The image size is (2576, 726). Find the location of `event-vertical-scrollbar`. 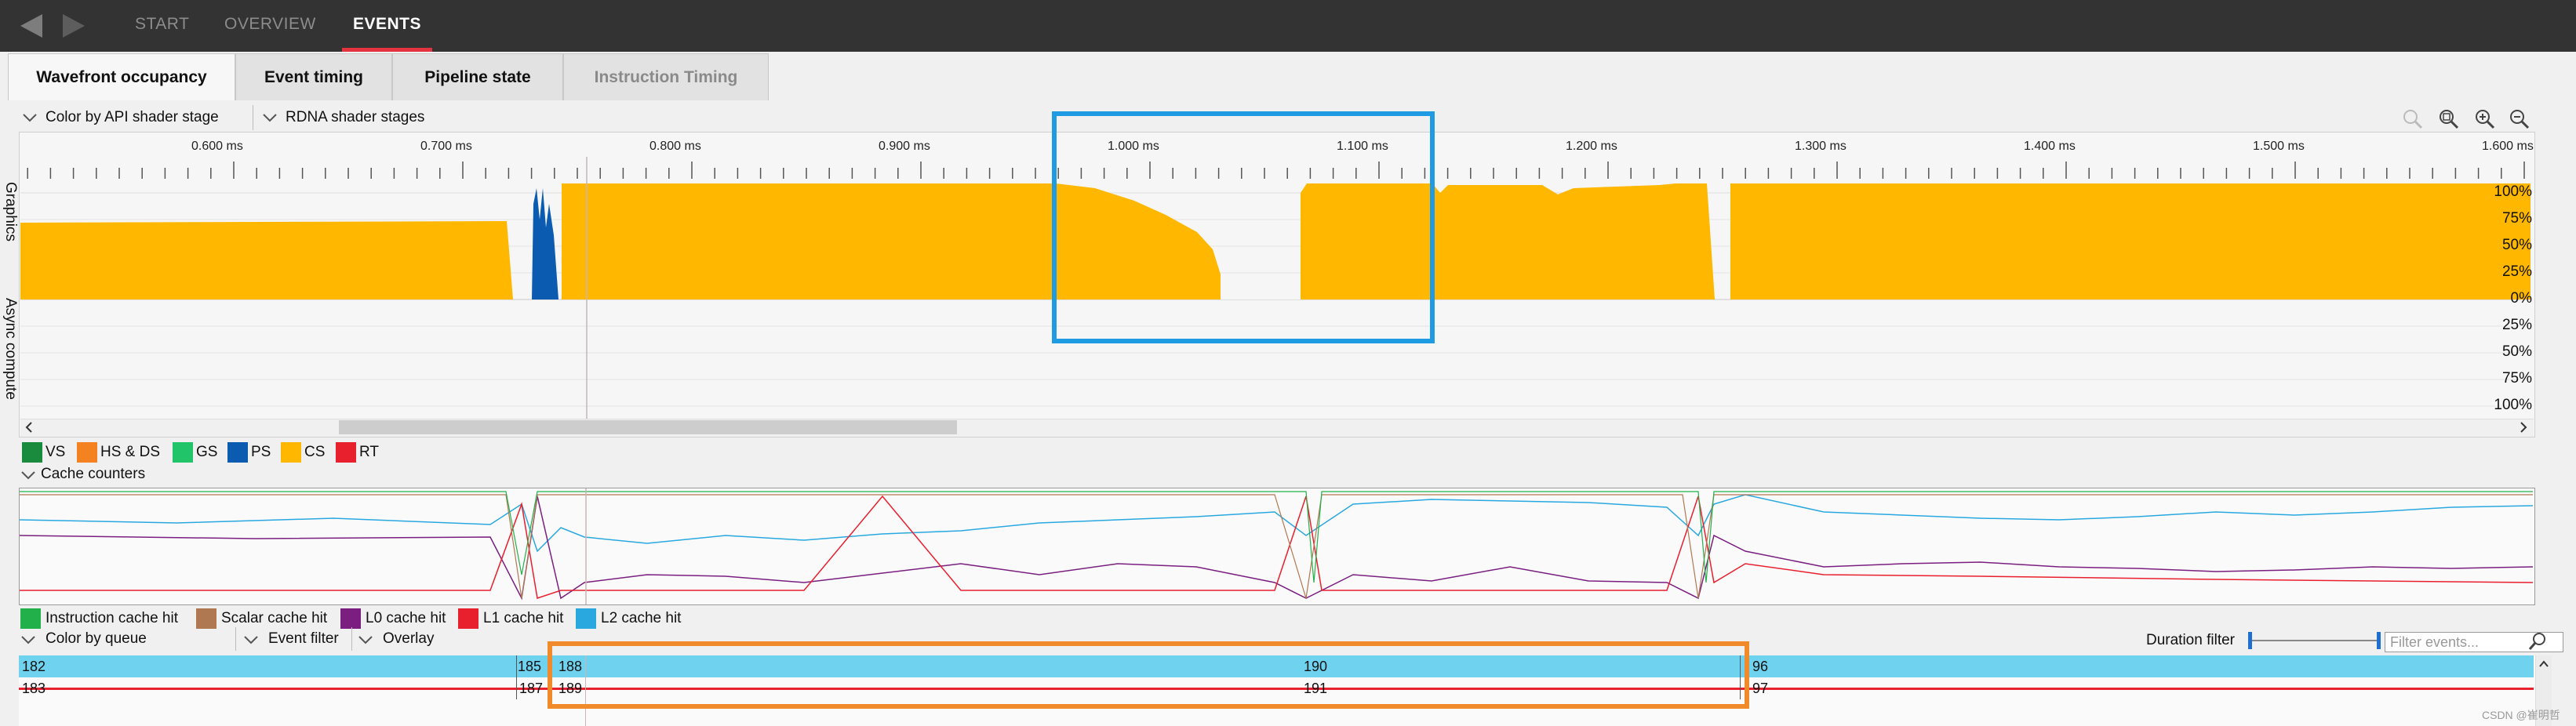

event-vertical-scrollbar is located at coordinates (2543, 690).